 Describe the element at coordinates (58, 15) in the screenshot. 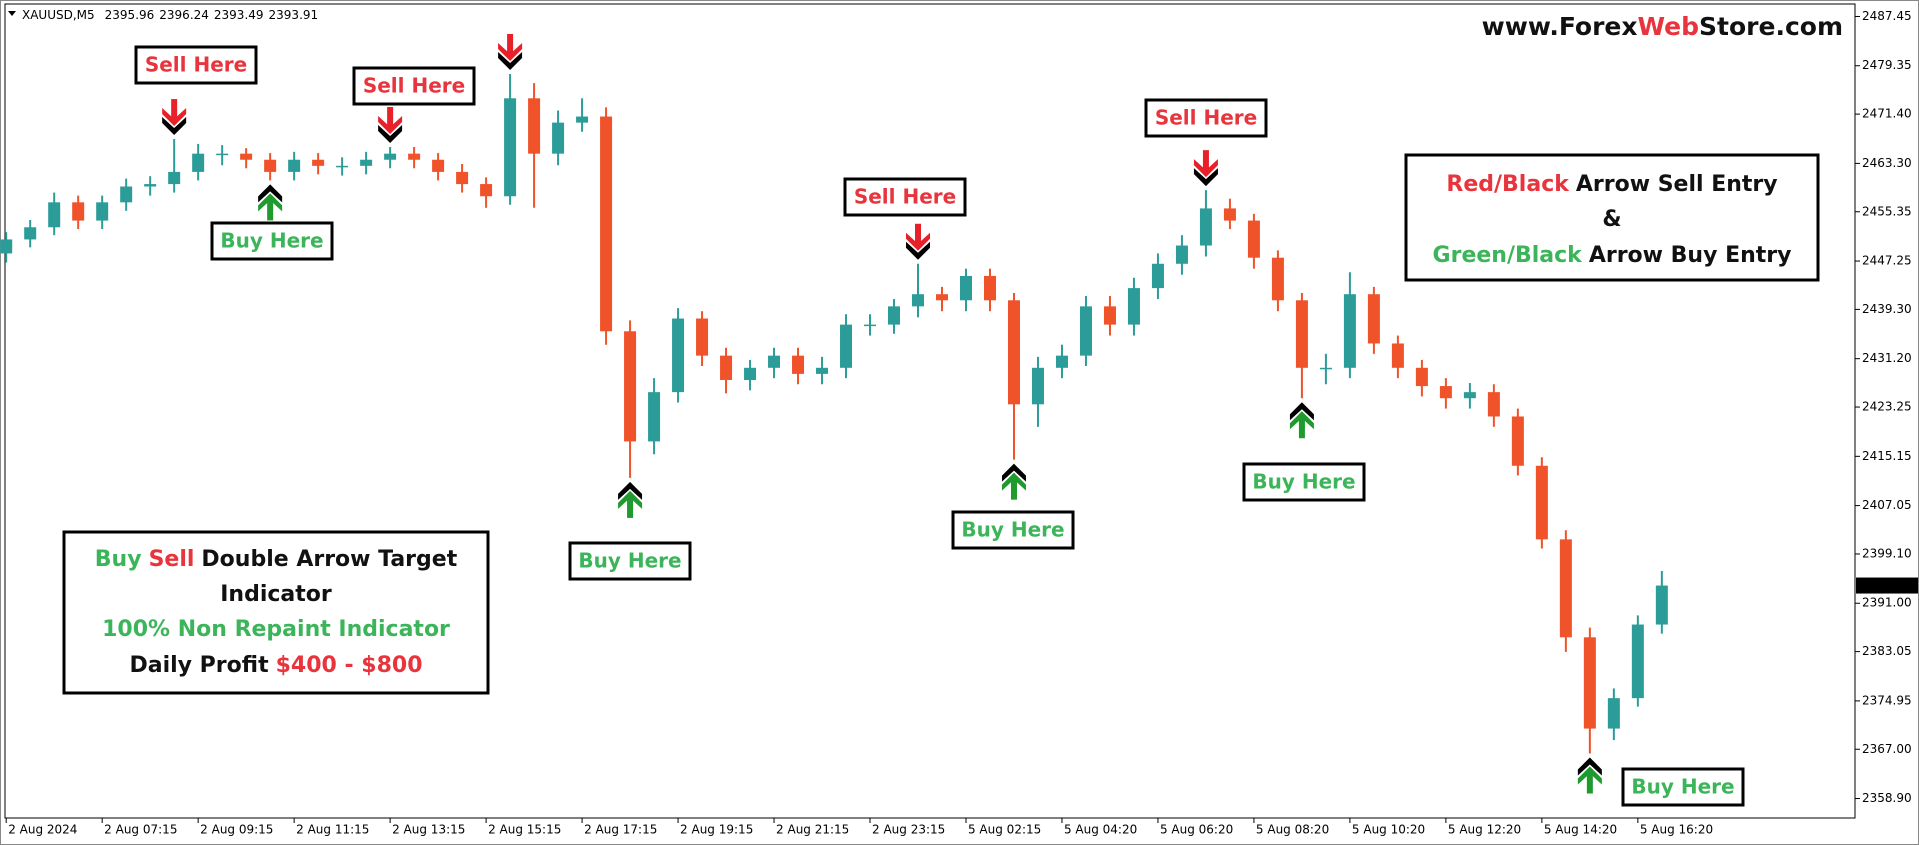

I see `symbol: XAUUSD,M5` at that location.